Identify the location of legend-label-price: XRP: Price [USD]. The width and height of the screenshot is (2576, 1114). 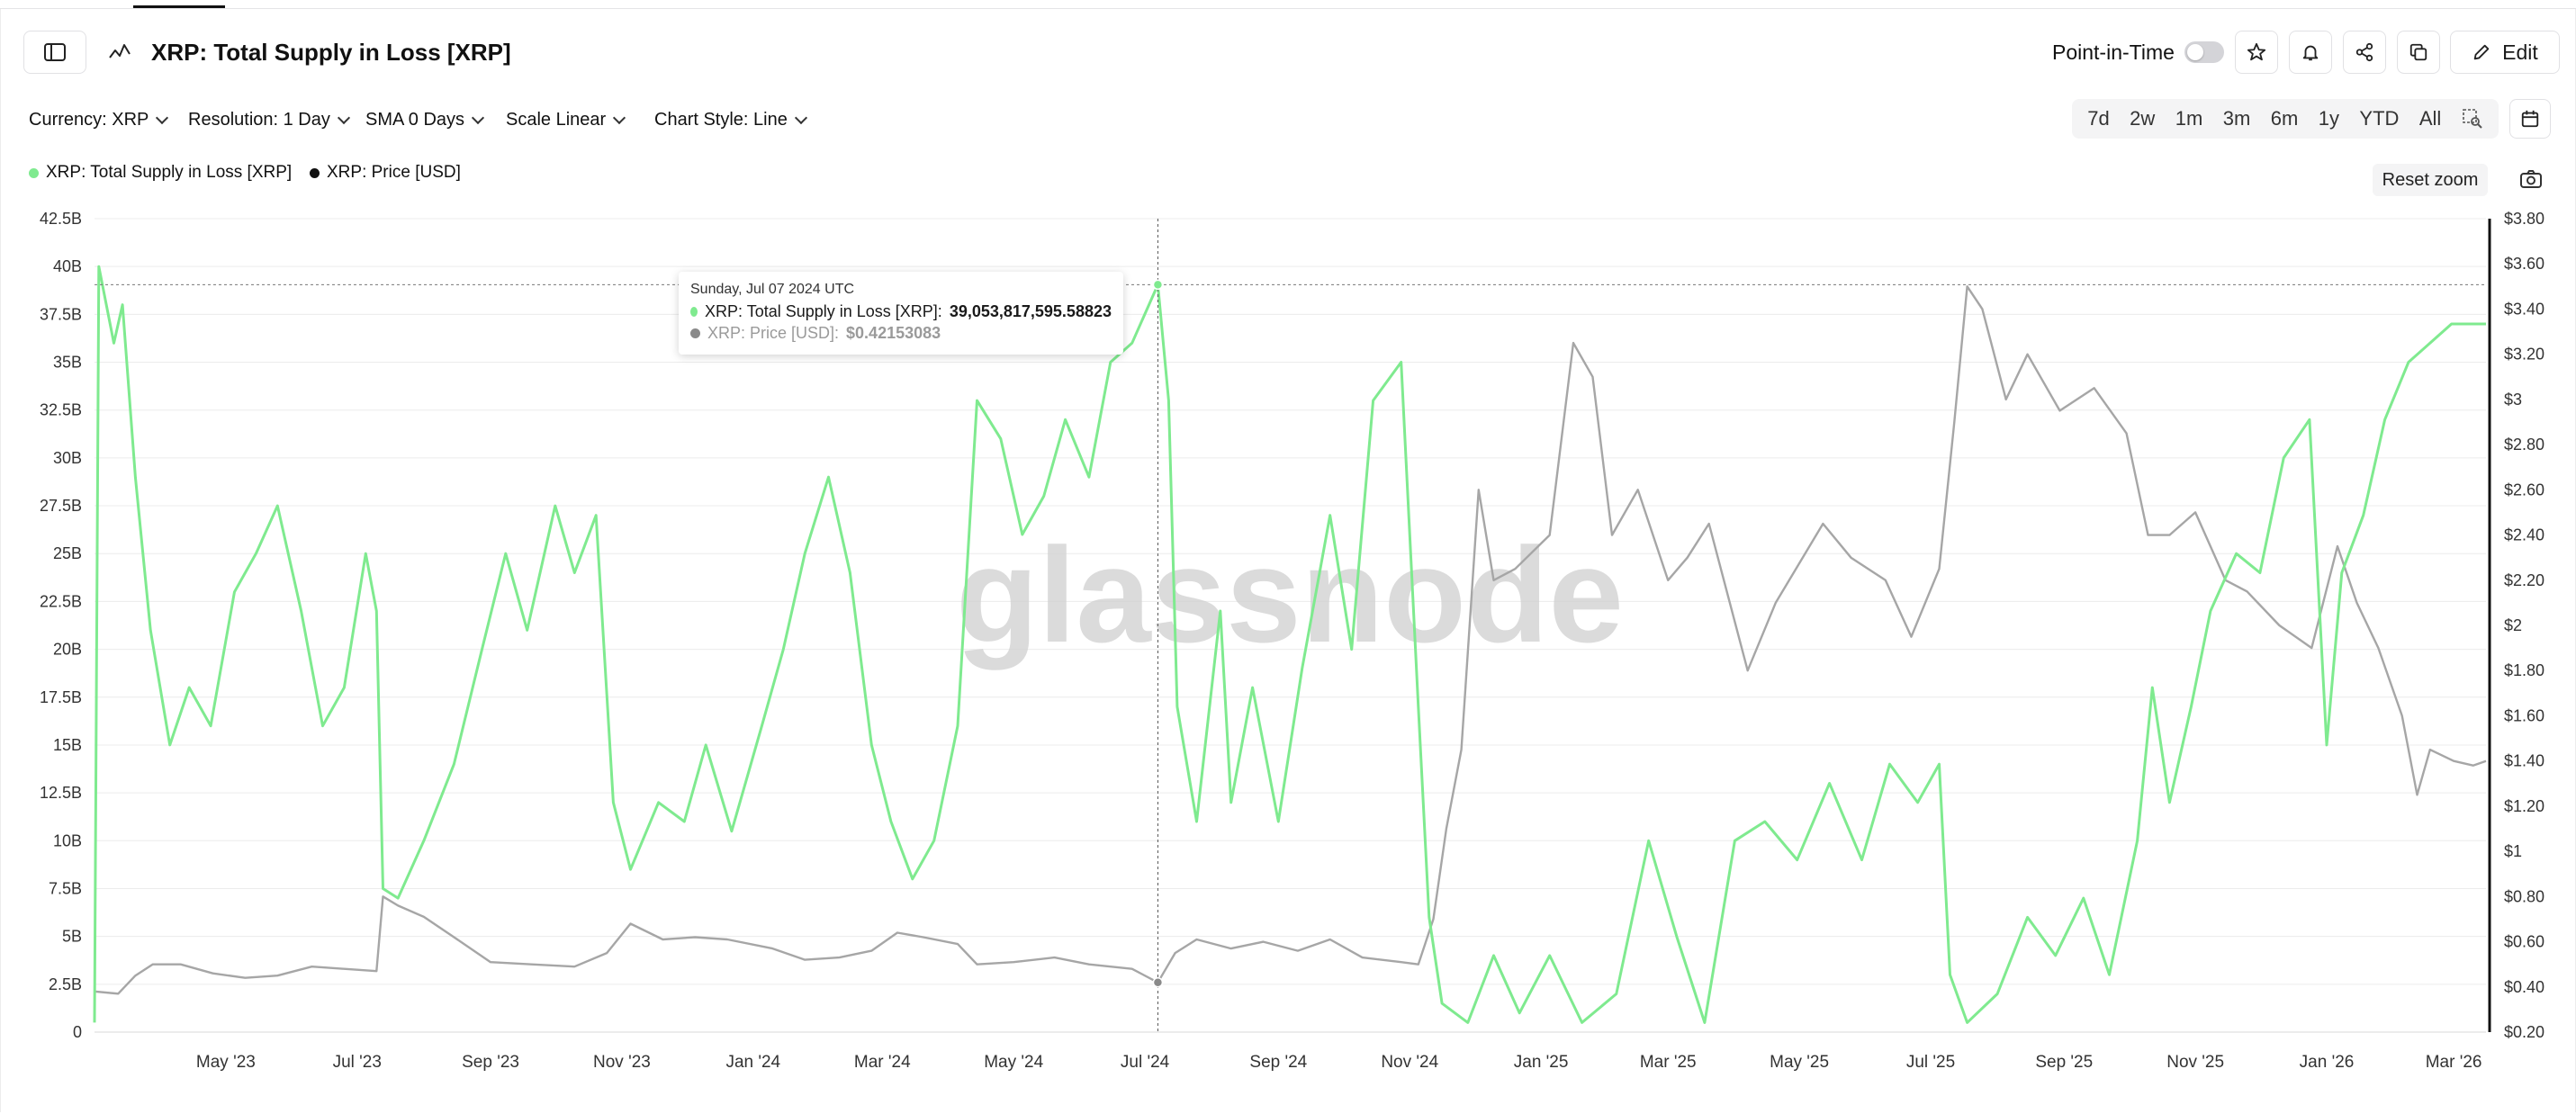
(394, 172).